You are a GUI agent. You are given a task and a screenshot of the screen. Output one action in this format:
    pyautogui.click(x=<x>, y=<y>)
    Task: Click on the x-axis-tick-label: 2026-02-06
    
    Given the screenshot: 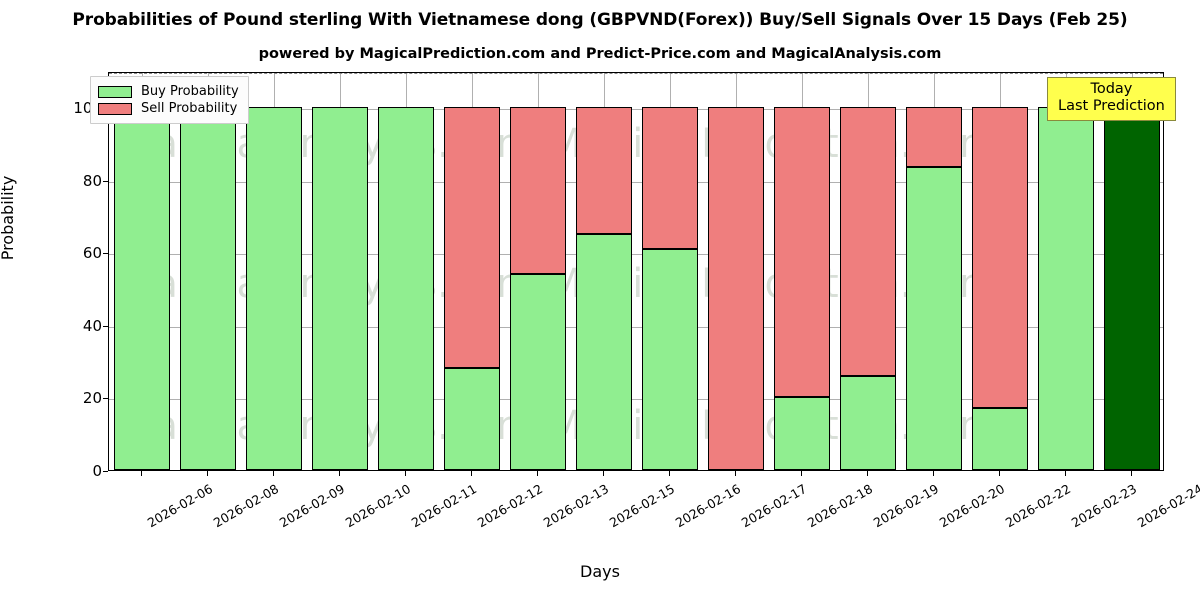 What is the action you would take?
    pyautogui.click(x=180, y=506)
    